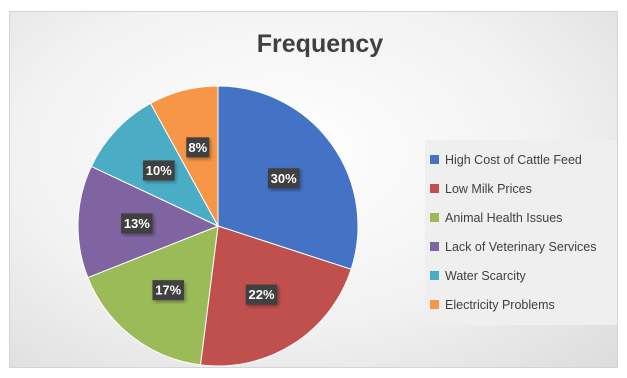 This screenshot has width=627, height=378. I want to click on data-label: 17%, so click(168, 290).